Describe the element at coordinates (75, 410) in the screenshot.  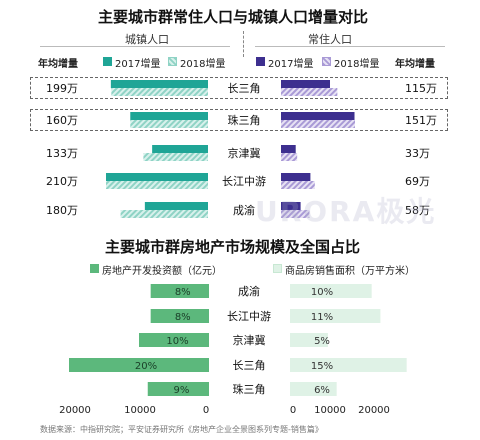
I see `tick-left-20000: 20000` at that location.